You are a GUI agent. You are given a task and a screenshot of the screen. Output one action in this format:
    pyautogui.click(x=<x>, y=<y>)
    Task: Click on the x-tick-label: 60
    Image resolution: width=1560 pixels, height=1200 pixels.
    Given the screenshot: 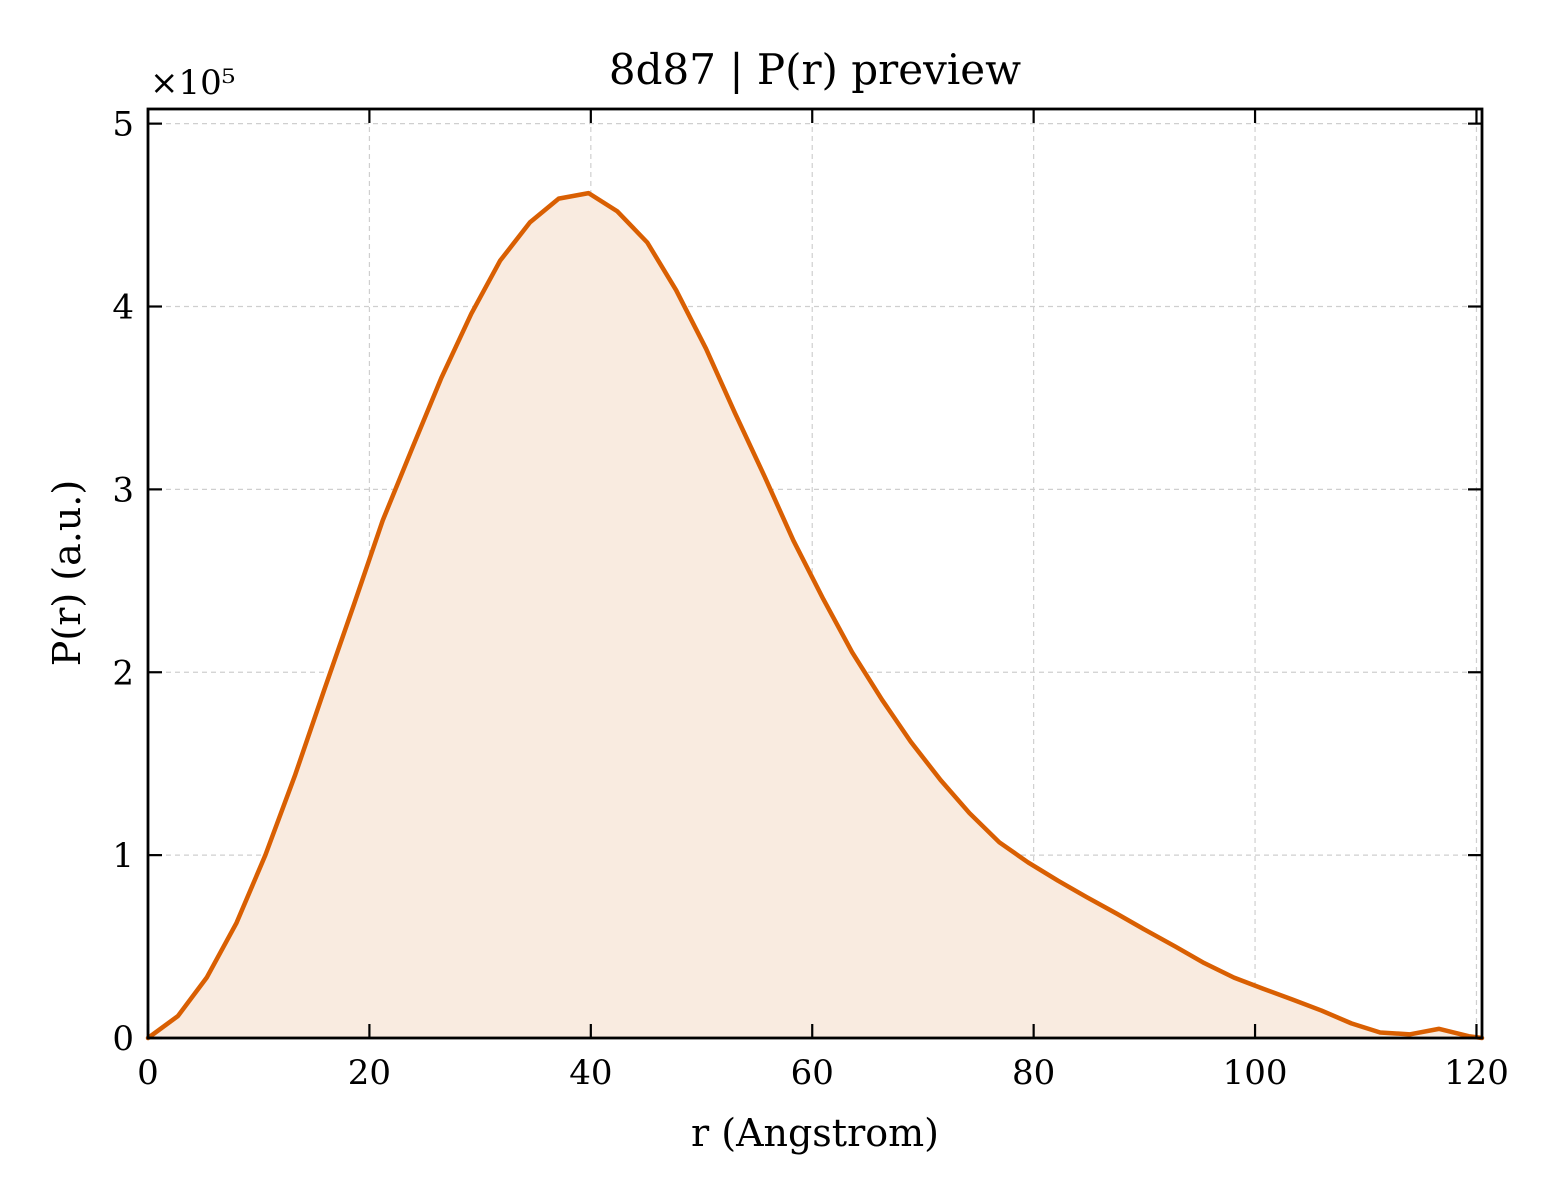 What is the action you would take?
    pyautogui.click(x=812, y=1073)
    